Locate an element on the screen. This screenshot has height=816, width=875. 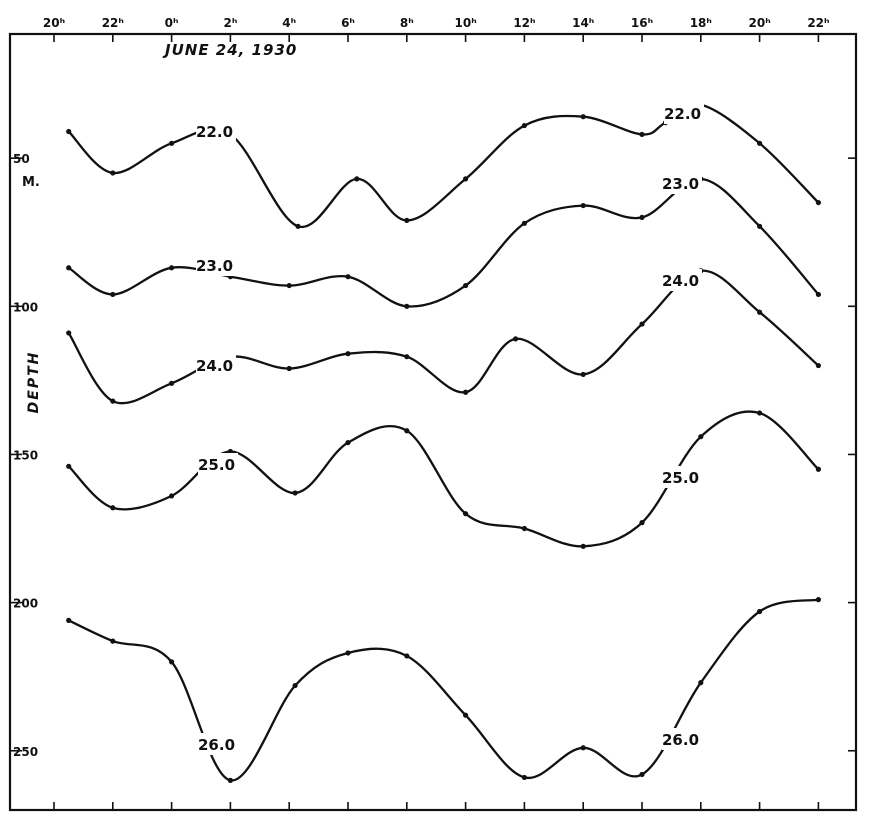
x-tick-label: 16ʰ is located at coordinates (642, 23).